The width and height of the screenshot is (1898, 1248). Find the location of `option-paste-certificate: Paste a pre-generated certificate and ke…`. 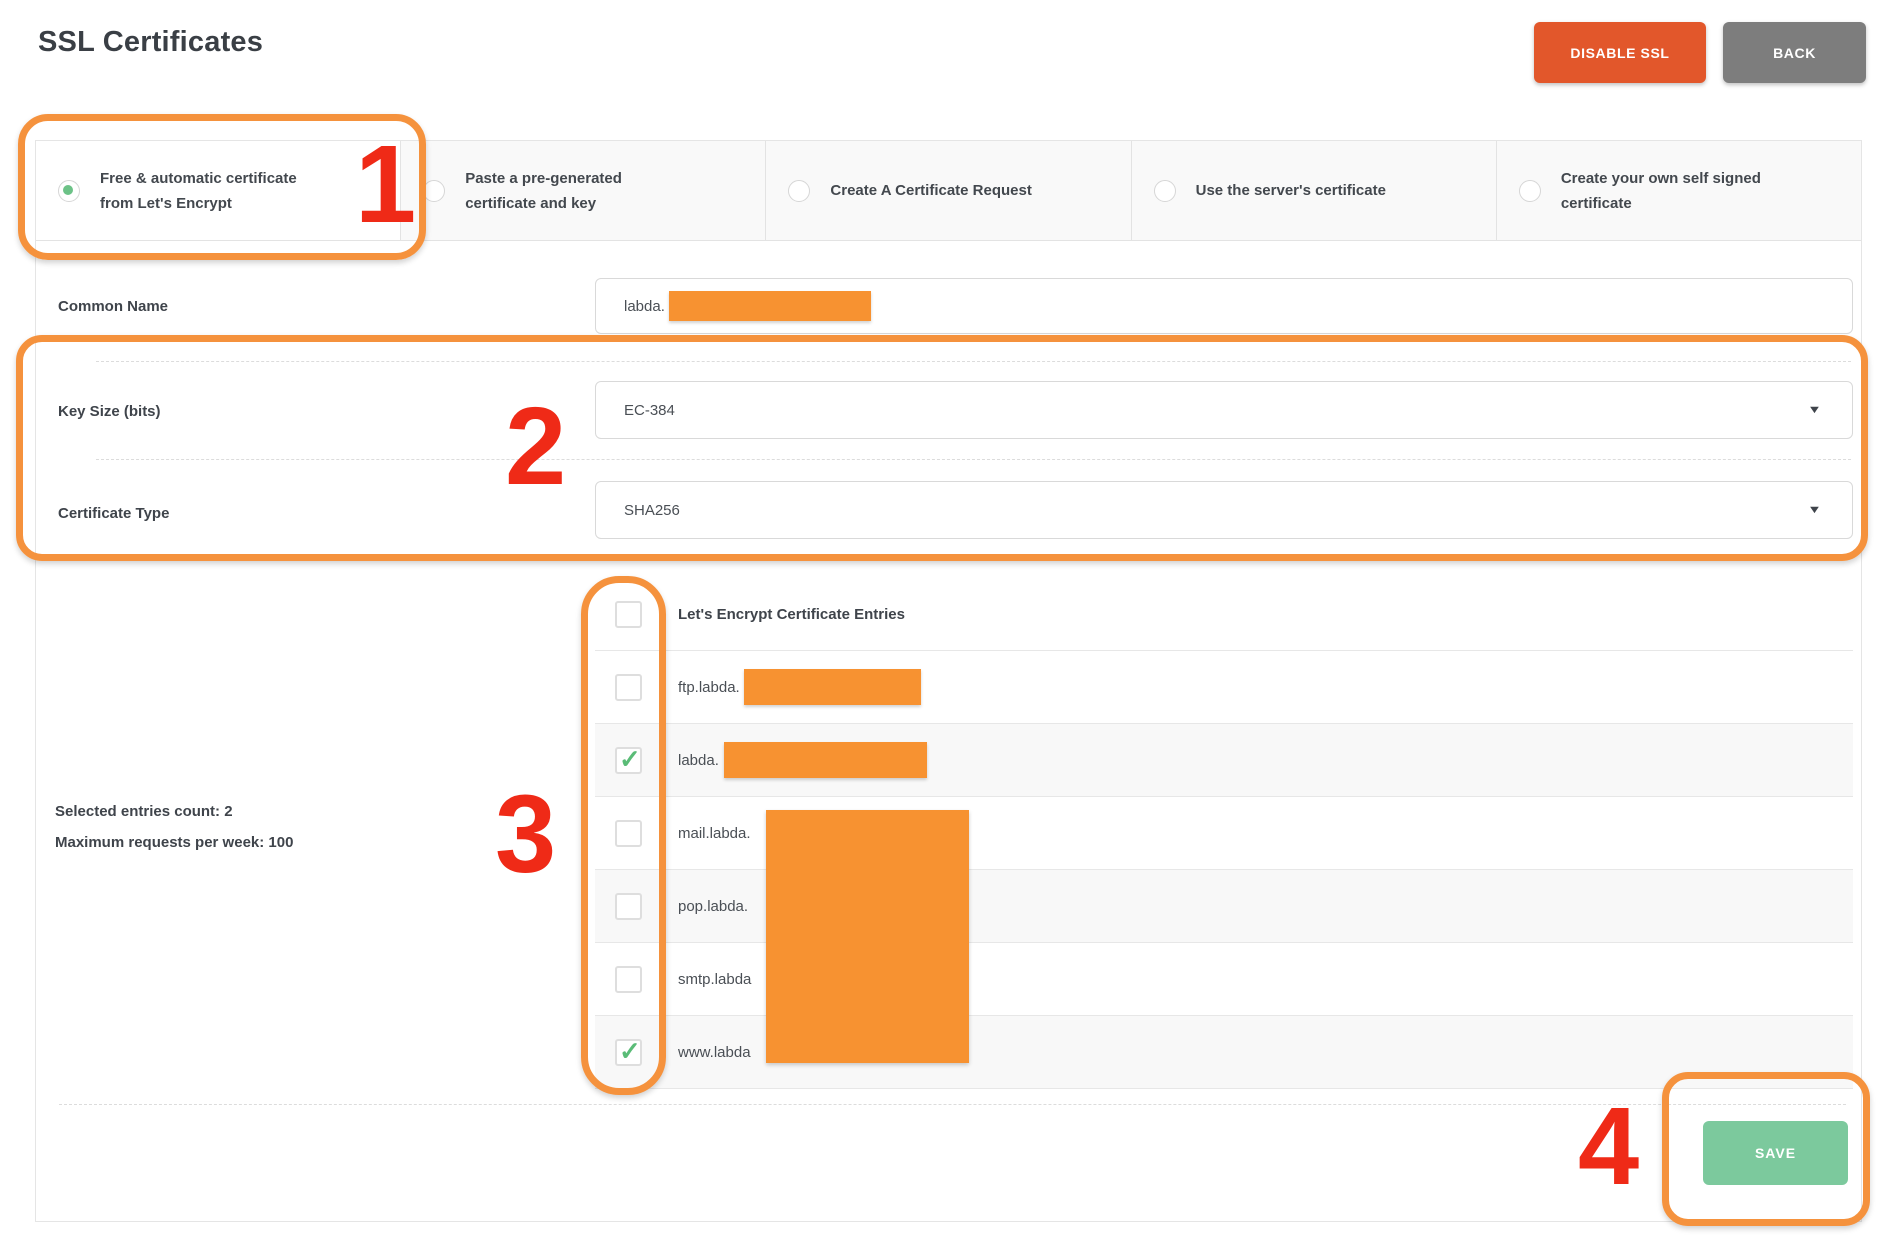

option-paste-certificate: Paste a pre-generated certificate and ke… is located at coordinates (584, 190).